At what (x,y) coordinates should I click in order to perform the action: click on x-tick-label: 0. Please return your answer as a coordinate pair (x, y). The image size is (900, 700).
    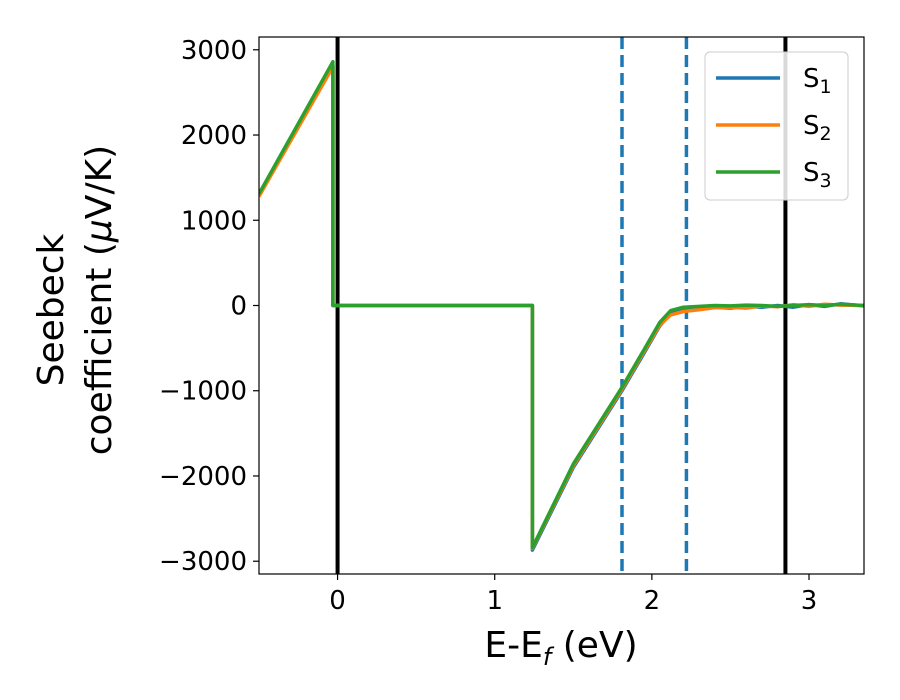
    Looking at the image, I should click on (337, 601).